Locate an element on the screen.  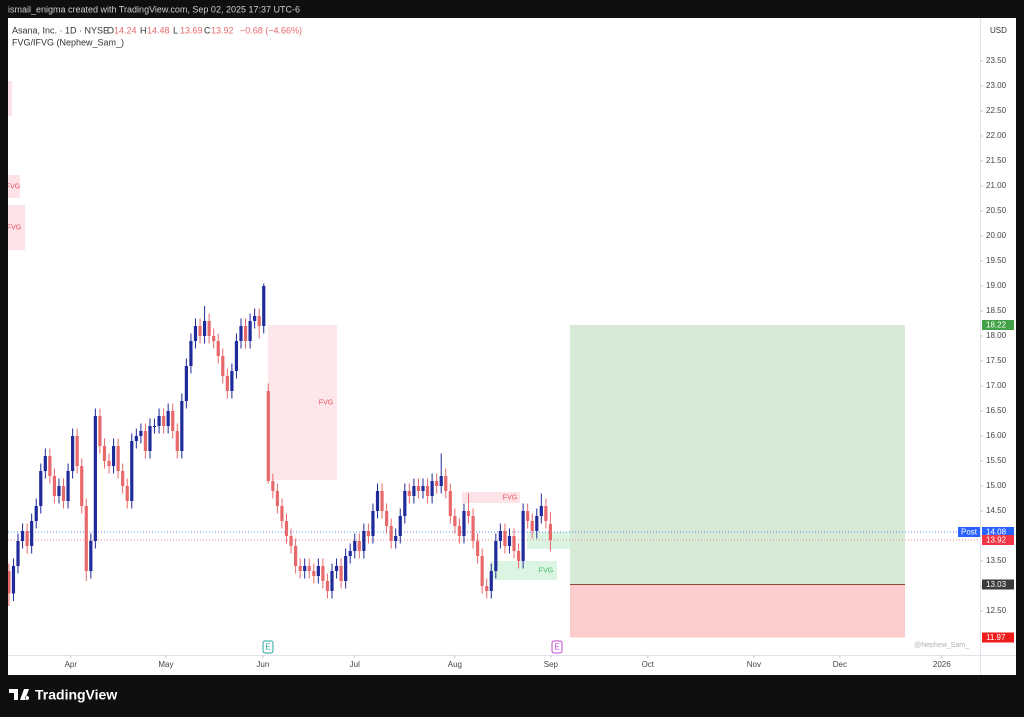
currency: USD is located at coordinates (998, 30).